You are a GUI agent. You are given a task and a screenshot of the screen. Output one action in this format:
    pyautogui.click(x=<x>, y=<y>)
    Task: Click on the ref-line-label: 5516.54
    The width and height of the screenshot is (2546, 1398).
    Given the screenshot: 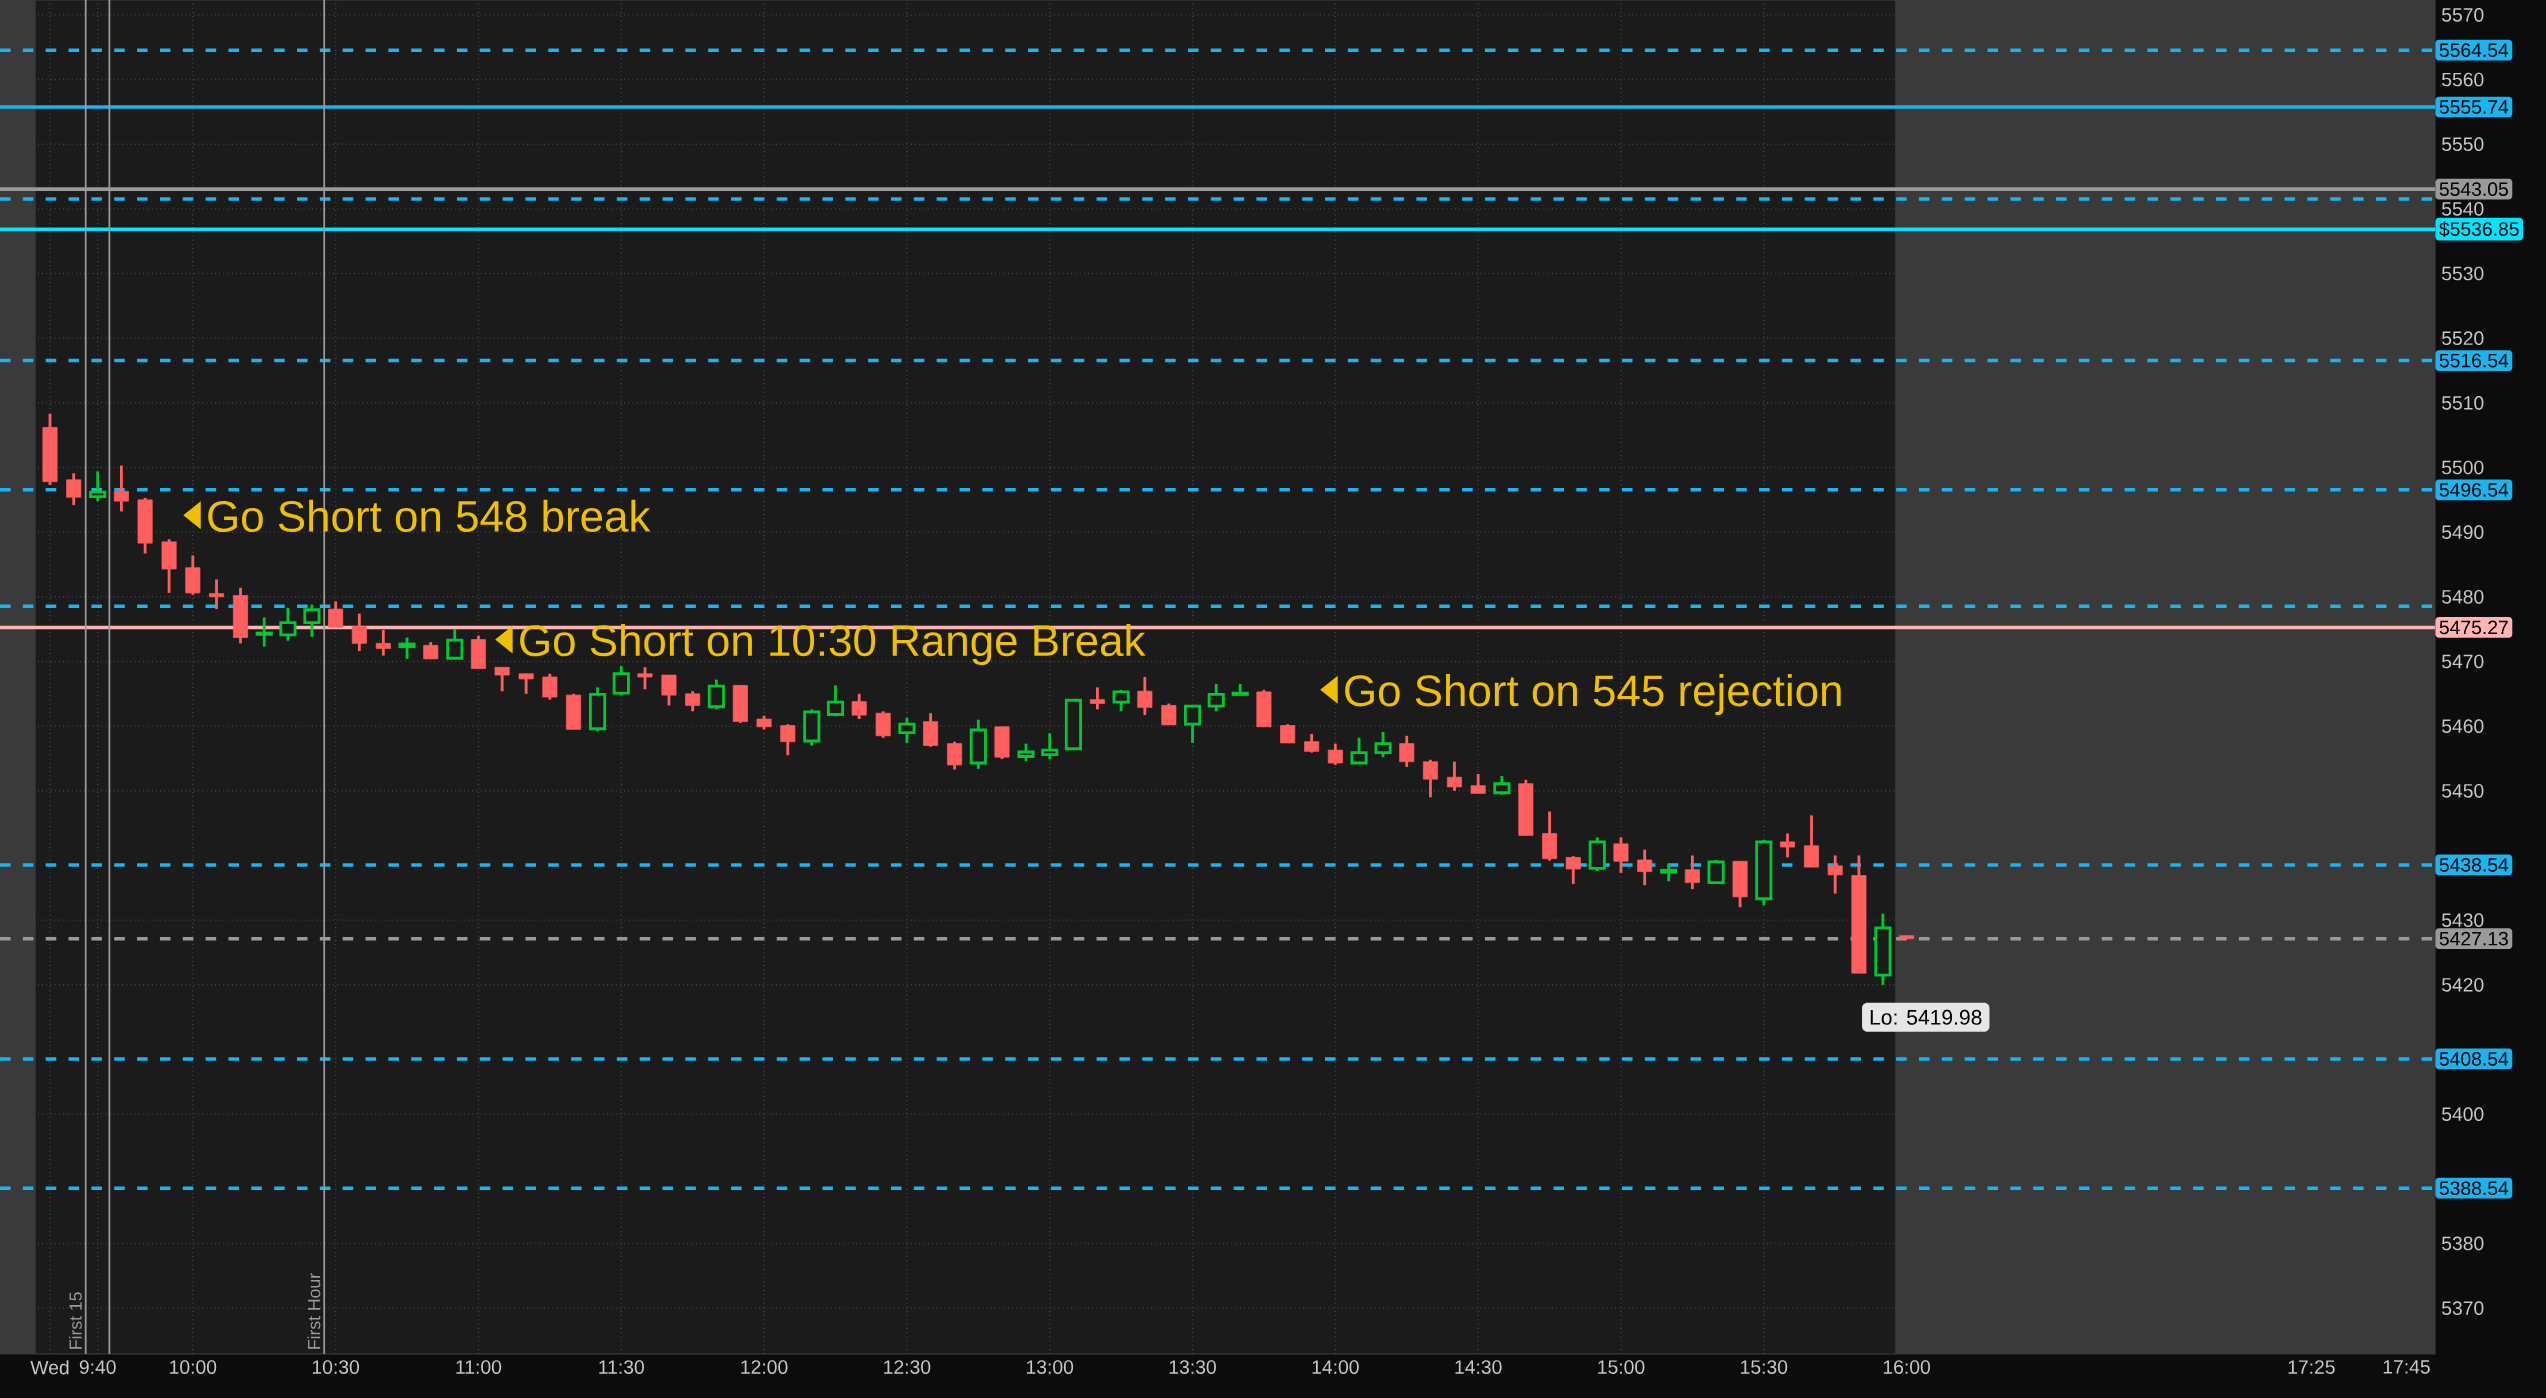 What is the action you would take?
    pyautogui.click(x=2474, y=360)
    